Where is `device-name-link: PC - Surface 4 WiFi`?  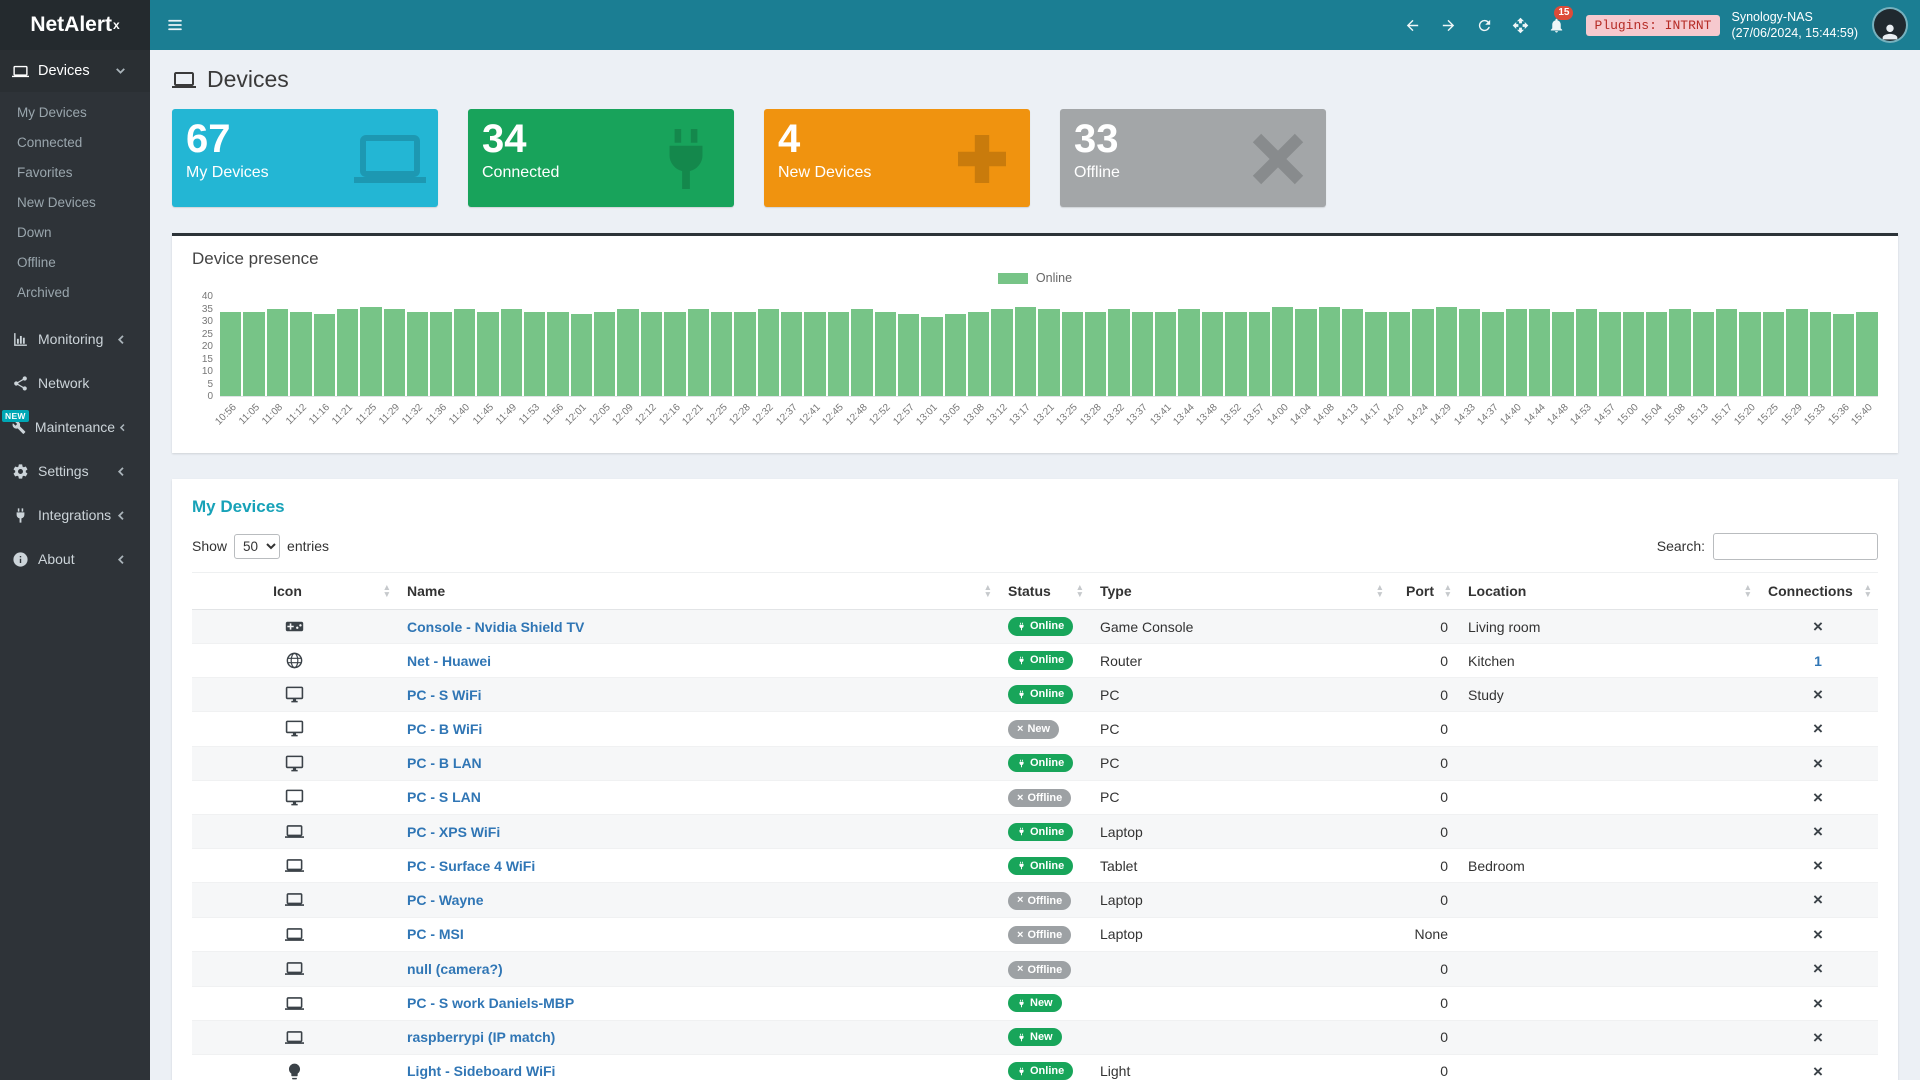 device-name-link: PC - Surface 4 WiFi is located at coordinates (471, 865).